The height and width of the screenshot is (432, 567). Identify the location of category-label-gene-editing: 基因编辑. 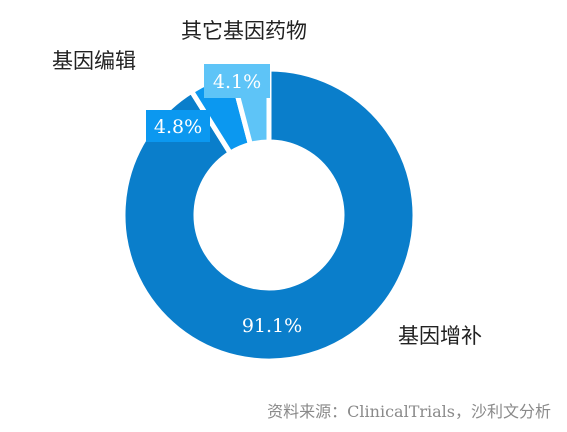
(94, 61).